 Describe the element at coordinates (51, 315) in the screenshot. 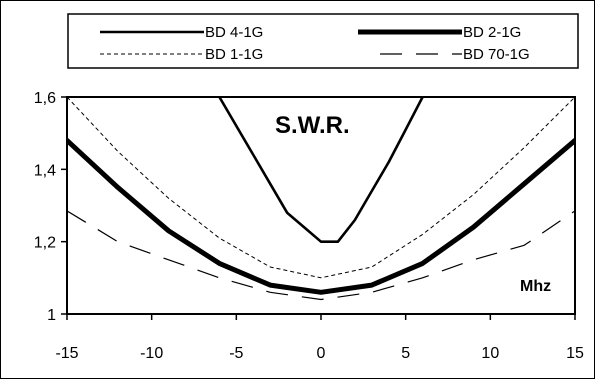

I see `y-tick-label: 1` at that location.